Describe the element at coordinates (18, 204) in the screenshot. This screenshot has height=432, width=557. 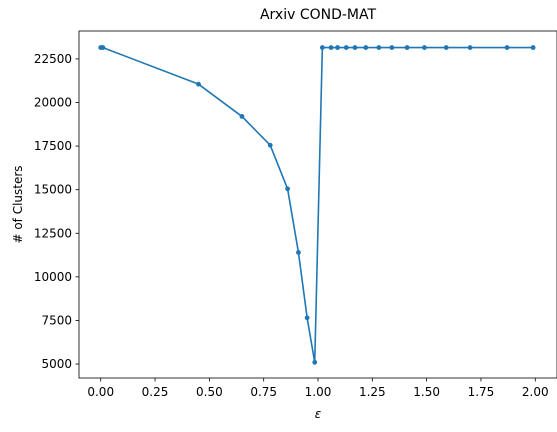
I see `y-axis-label: # of Clusters` at that location.